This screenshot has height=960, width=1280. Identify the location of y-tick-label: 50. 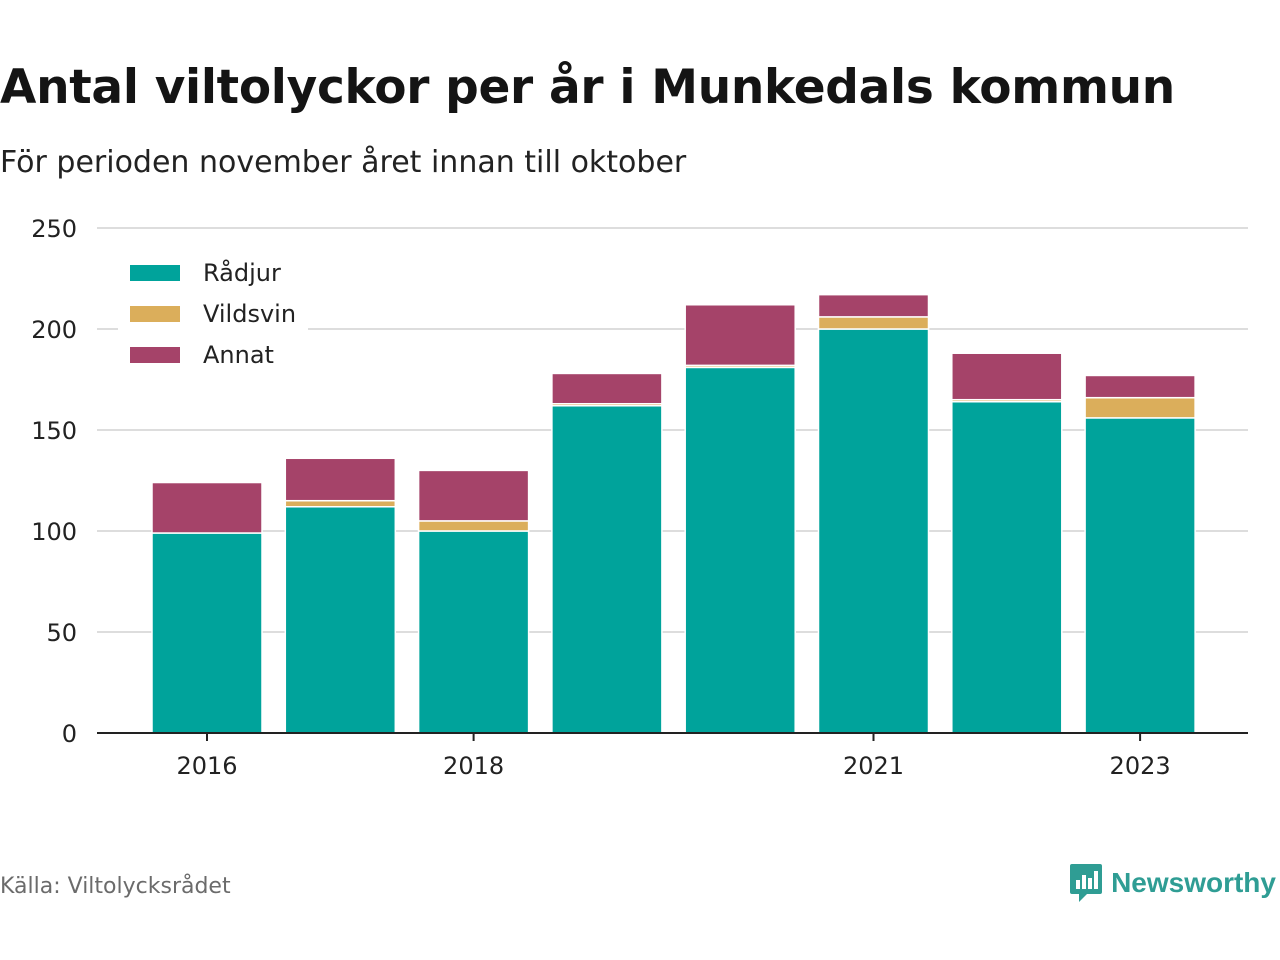
(61, 633).